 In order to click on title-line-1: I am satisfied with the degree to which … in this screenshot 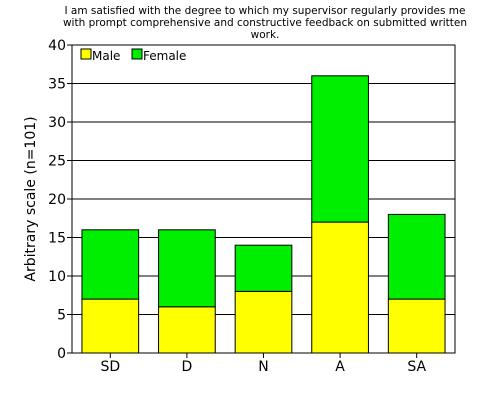, I will do `click(265, 11)`.